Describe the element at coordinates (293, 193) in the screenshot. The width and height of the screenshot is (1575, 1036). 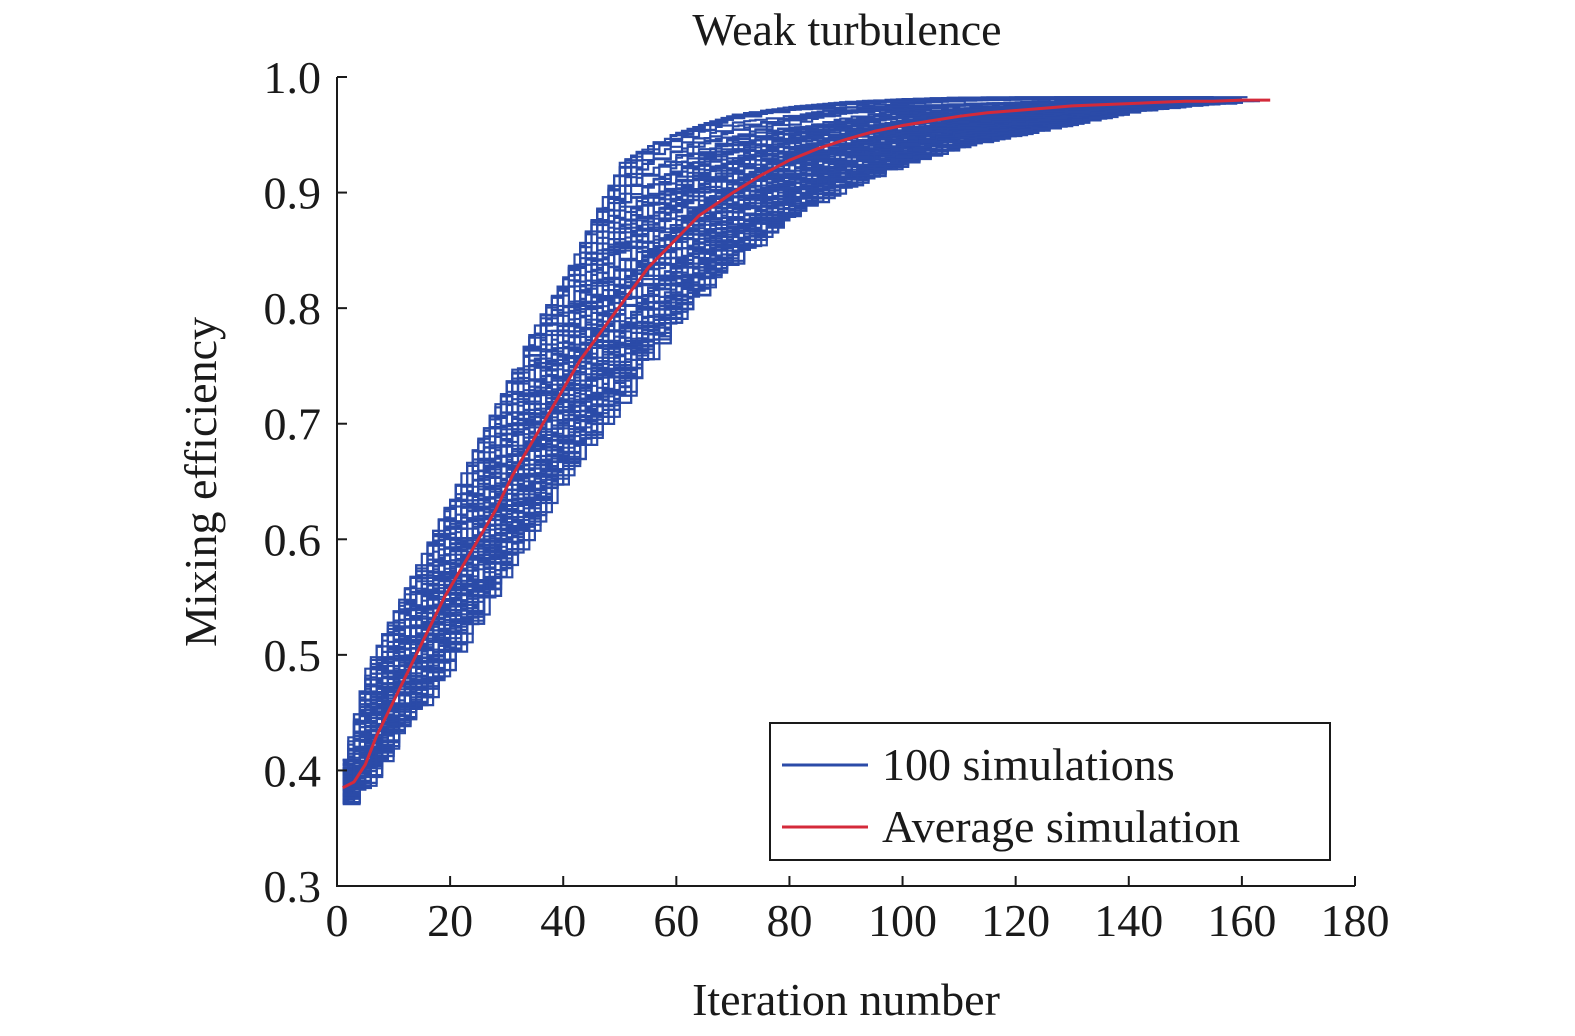
I see `y-tick-label: 0.9` at that location.